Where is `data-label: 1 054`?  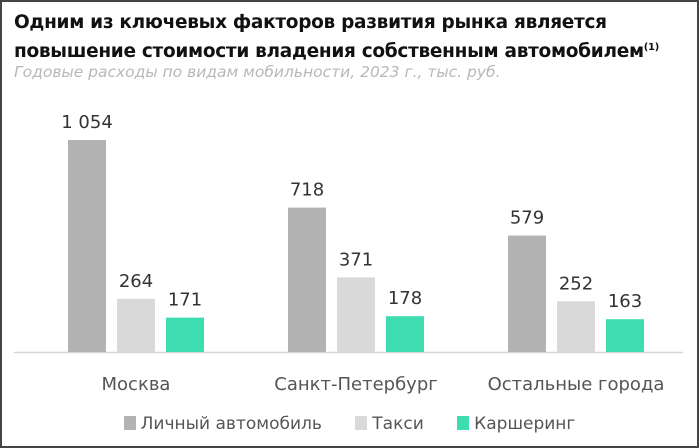
data-label: 1 054 is located at coordinates (87, 122).